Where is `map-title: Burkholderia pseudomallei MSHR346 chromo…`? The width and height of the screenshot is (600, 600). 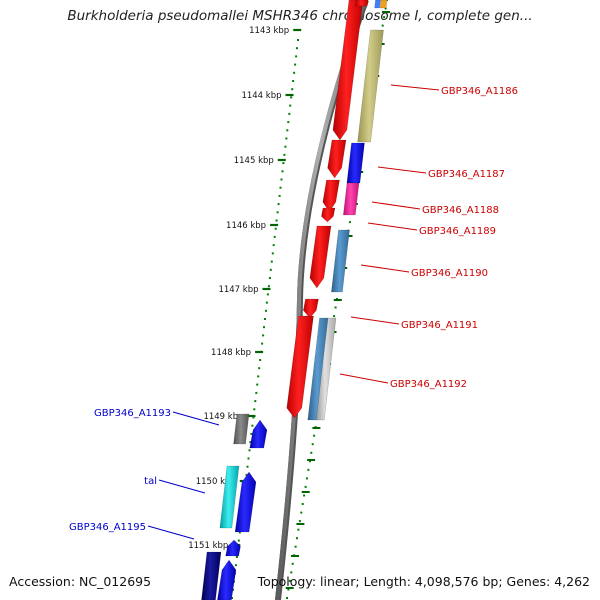 map-title: Burkholderia pseudomallei MSHR346 chromo… is located at coordinates (300, 16).